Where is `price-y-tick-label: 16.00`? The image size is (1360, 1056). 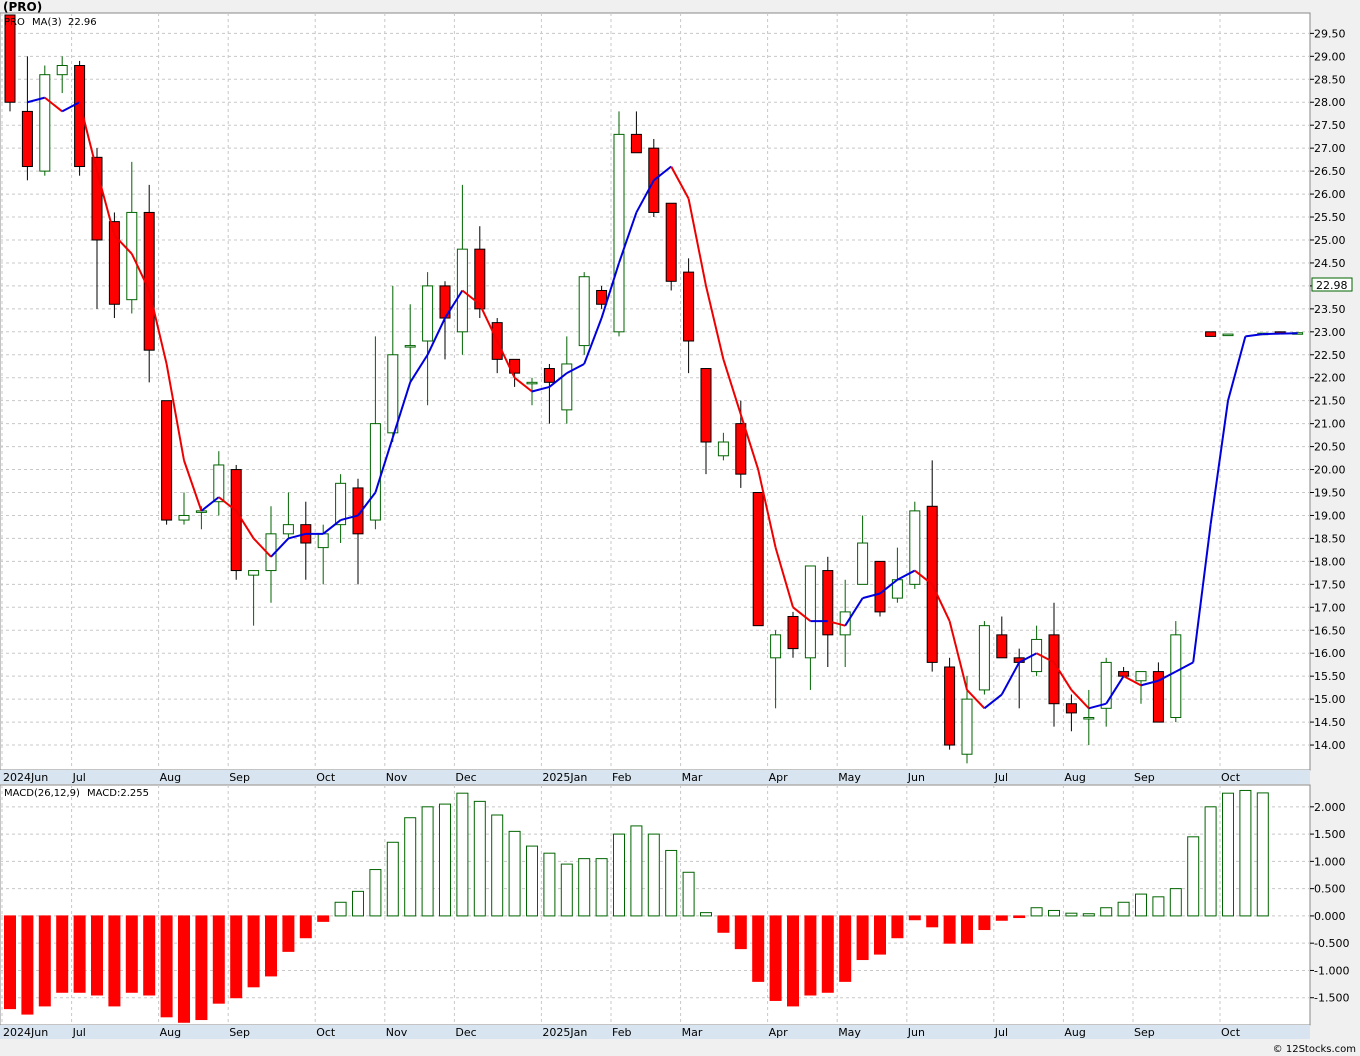 price-y-tick-label: 16.00 is located at coordinates (1330, 653).